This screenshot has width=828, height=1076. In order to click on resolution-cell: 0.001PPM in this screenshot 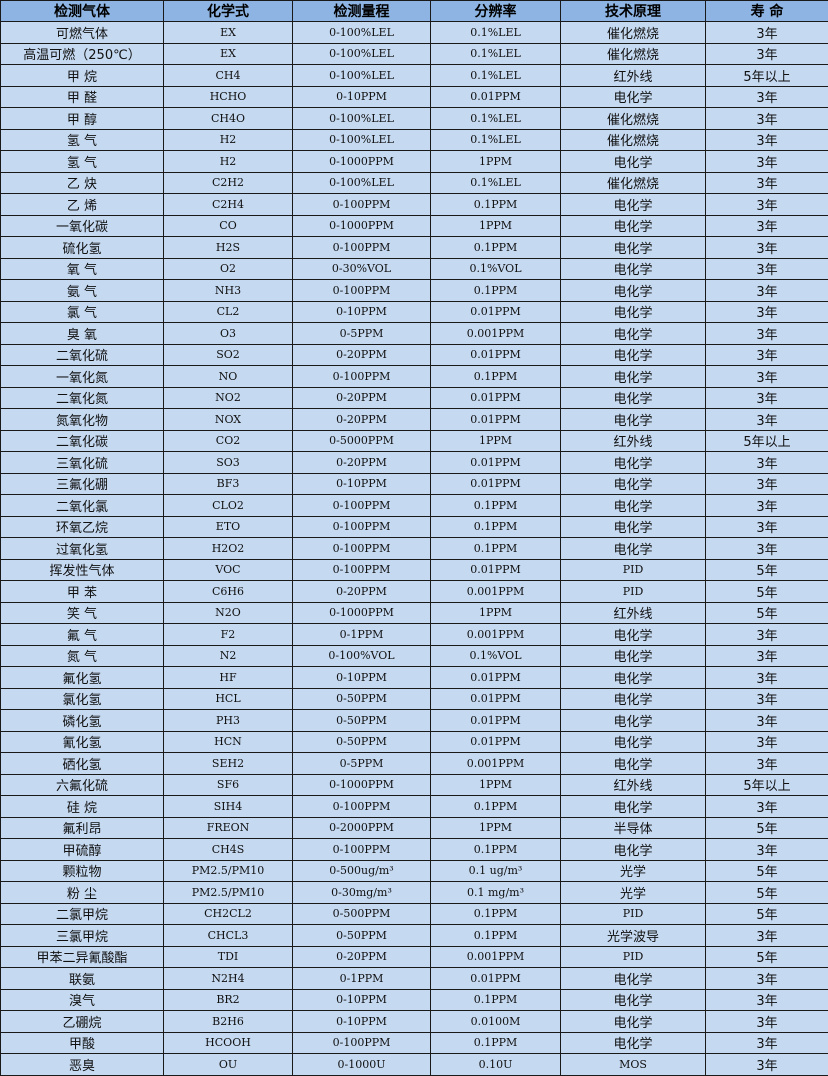, I will do `click(496, 635)`.